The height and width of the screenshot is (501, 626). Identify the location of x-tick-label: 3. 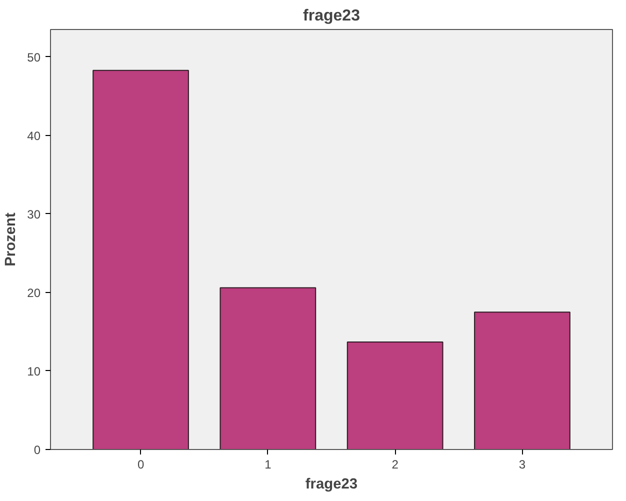
(522, 465).